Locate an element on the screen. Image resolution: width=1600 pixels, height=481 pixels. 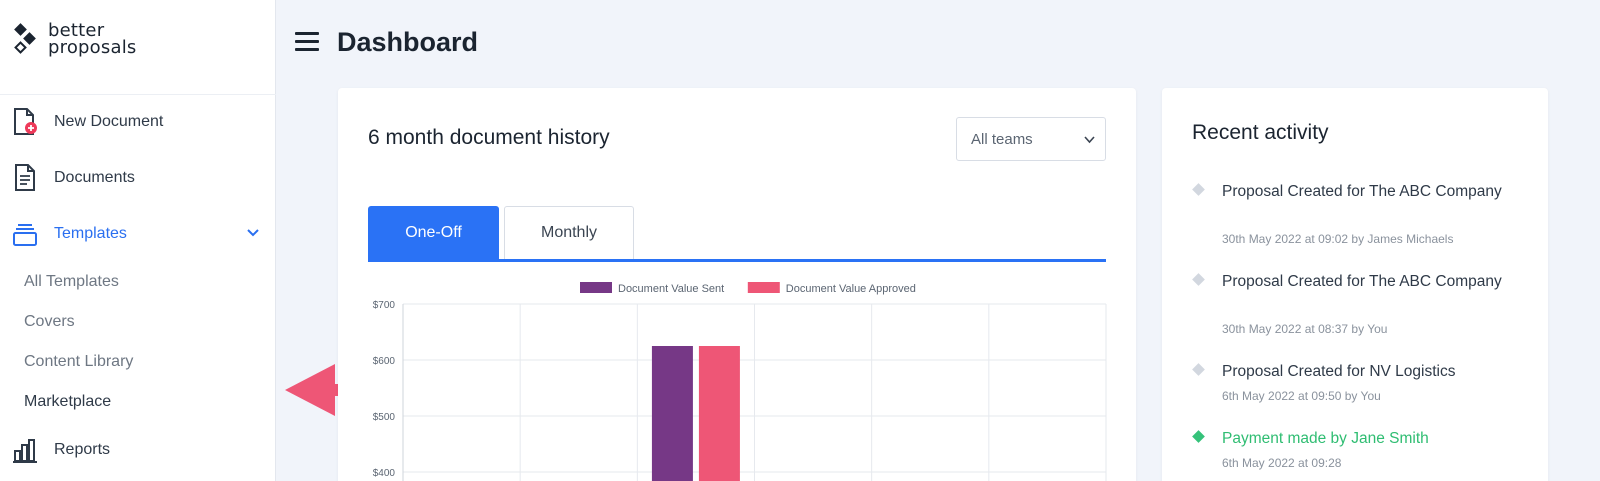
sidebar-subitem-all-templates: All Templates is located at coordinates (71, 281).